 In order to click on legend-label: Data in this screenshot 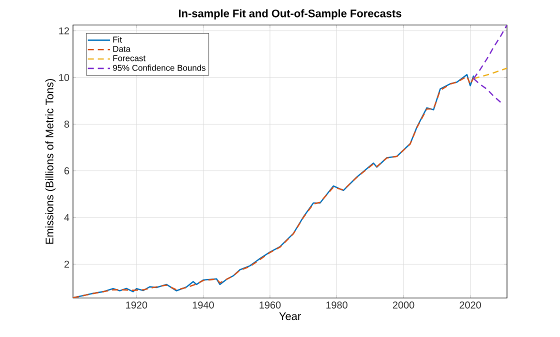, I will do `click(121, 49)`.